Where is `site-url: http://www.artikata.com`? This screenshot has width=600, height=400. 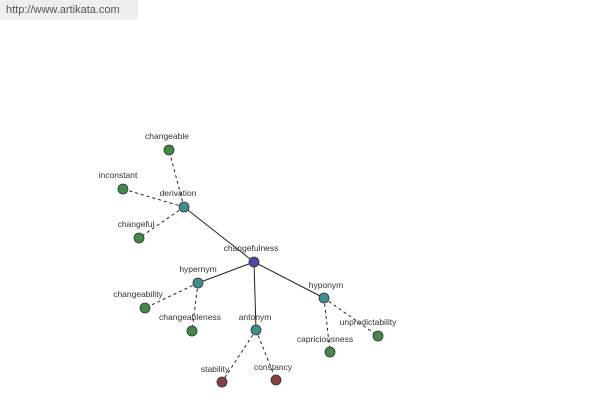
site-url: http://www.artikata.com is located at coordinates (69, 10).